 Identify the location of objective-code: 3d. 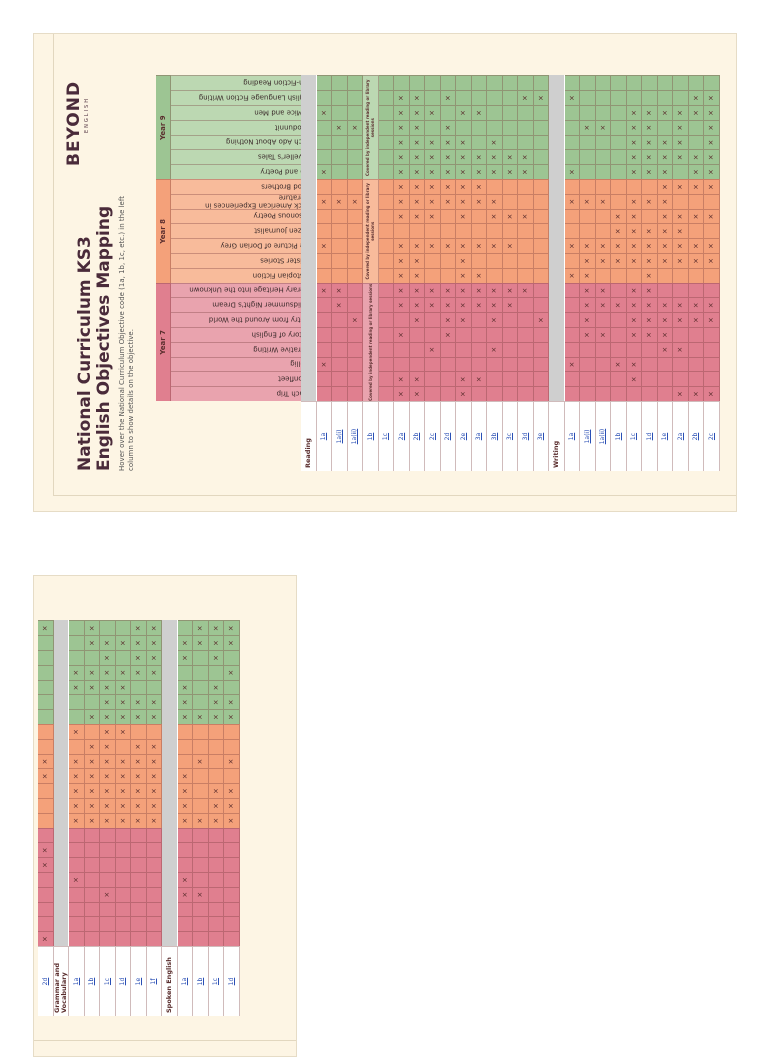
(526, 436).